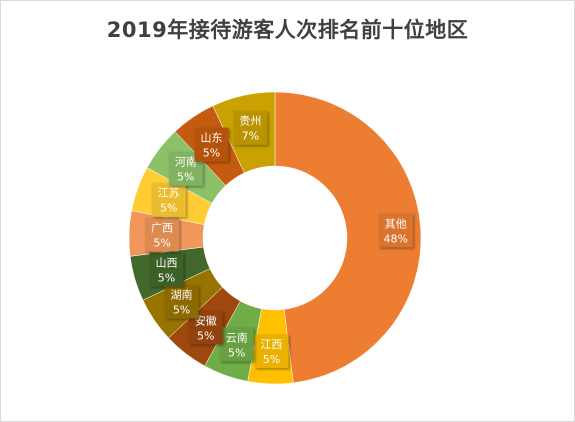  I want to click on data-label-category: 江苏, so click(169, 193).